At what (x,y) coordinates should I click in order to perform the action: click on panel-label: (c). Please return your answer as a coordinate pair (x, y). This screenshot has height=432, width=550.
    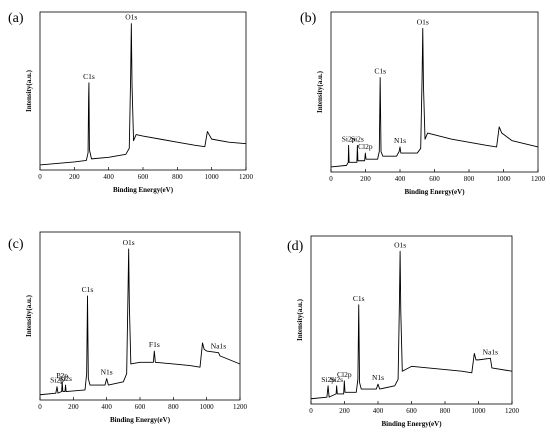
    Looking at the image, I should click on (16, 244).